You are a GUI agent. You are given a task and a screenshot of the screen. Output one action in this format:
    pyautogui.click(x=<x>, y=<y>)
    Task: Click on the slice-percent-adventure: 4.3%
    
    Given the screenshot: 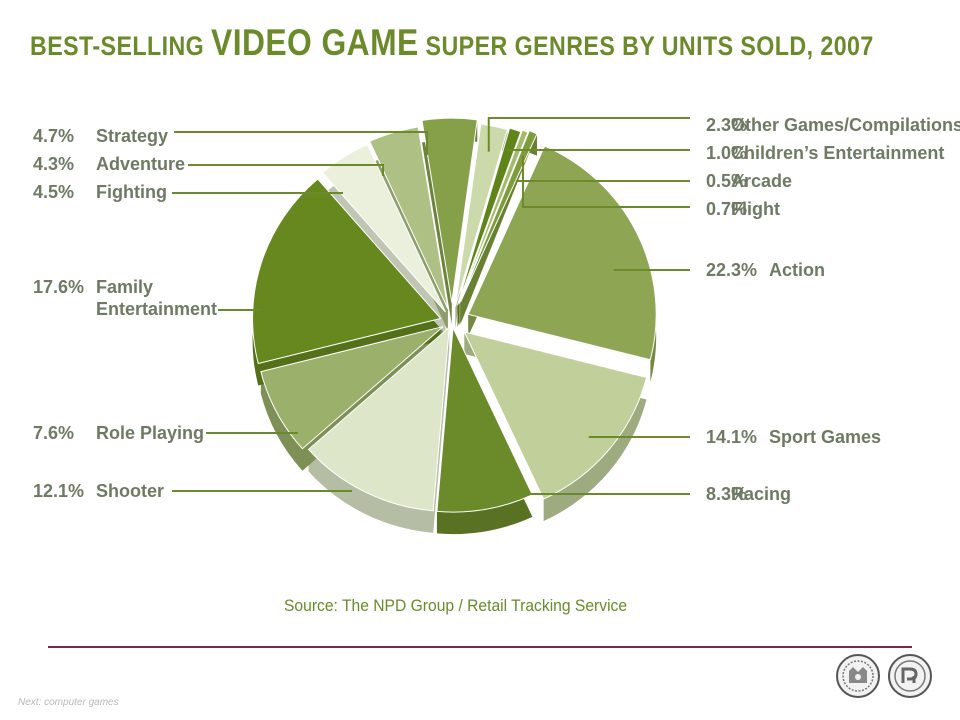 What is the action you would take?
    pyautogui.click(x=53, y=164)
    